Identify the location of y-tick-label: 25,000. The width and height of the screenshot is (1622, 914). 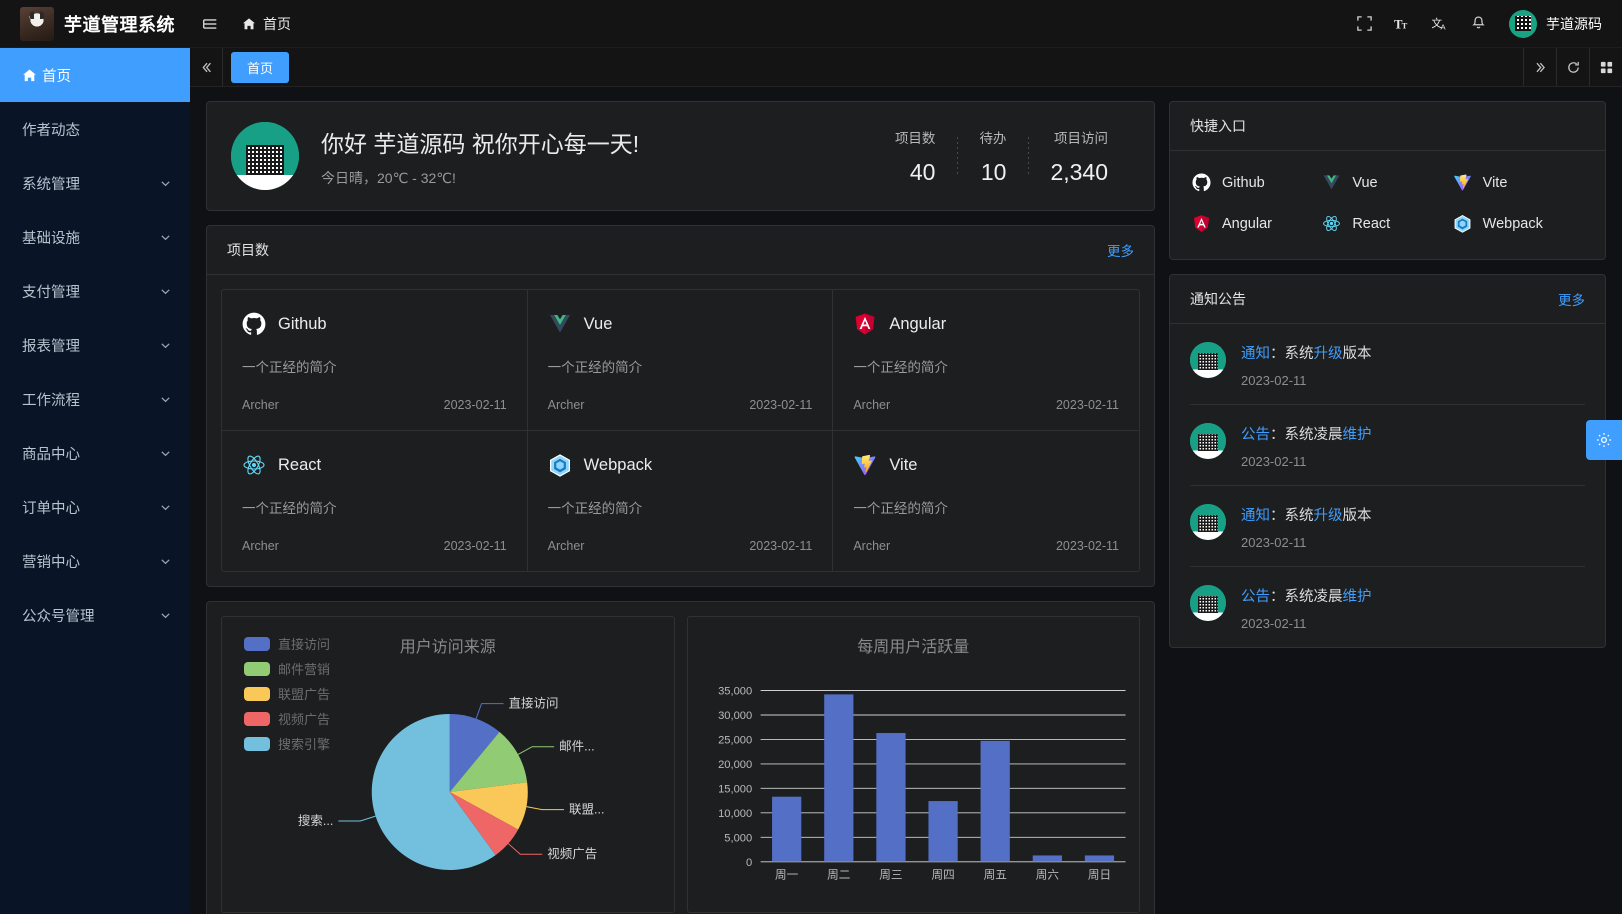
(735, 741).